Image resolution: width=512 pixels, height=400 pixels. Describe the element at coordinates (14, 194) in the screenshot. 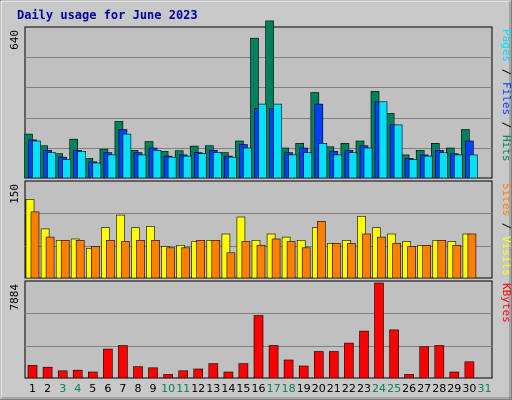

I see `y-max-label: 150` at that location.